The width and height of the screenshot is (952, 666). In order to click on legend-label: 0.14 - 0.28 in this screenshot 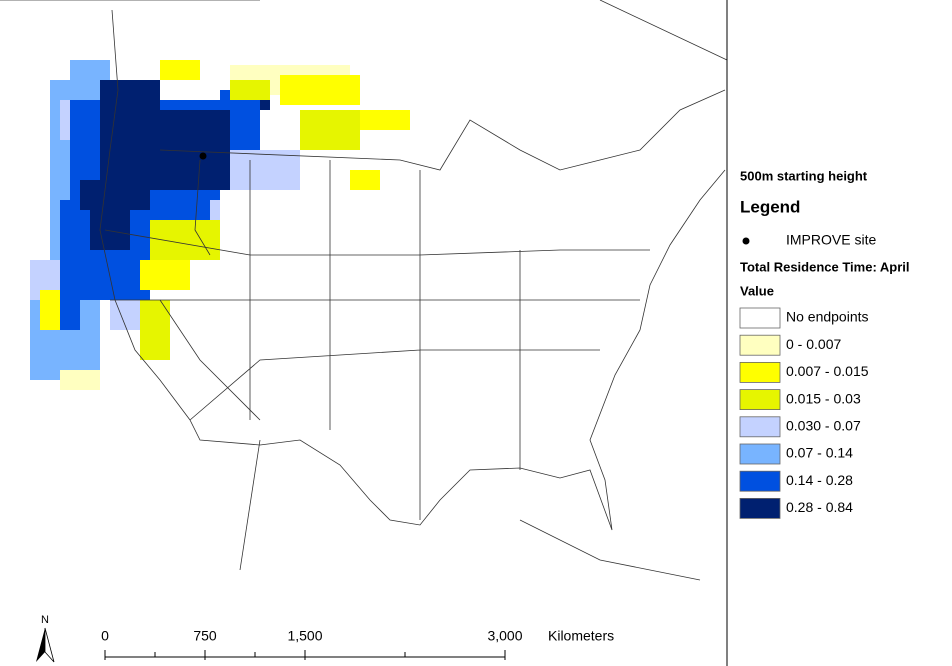, I will do `click(819, 480)`.